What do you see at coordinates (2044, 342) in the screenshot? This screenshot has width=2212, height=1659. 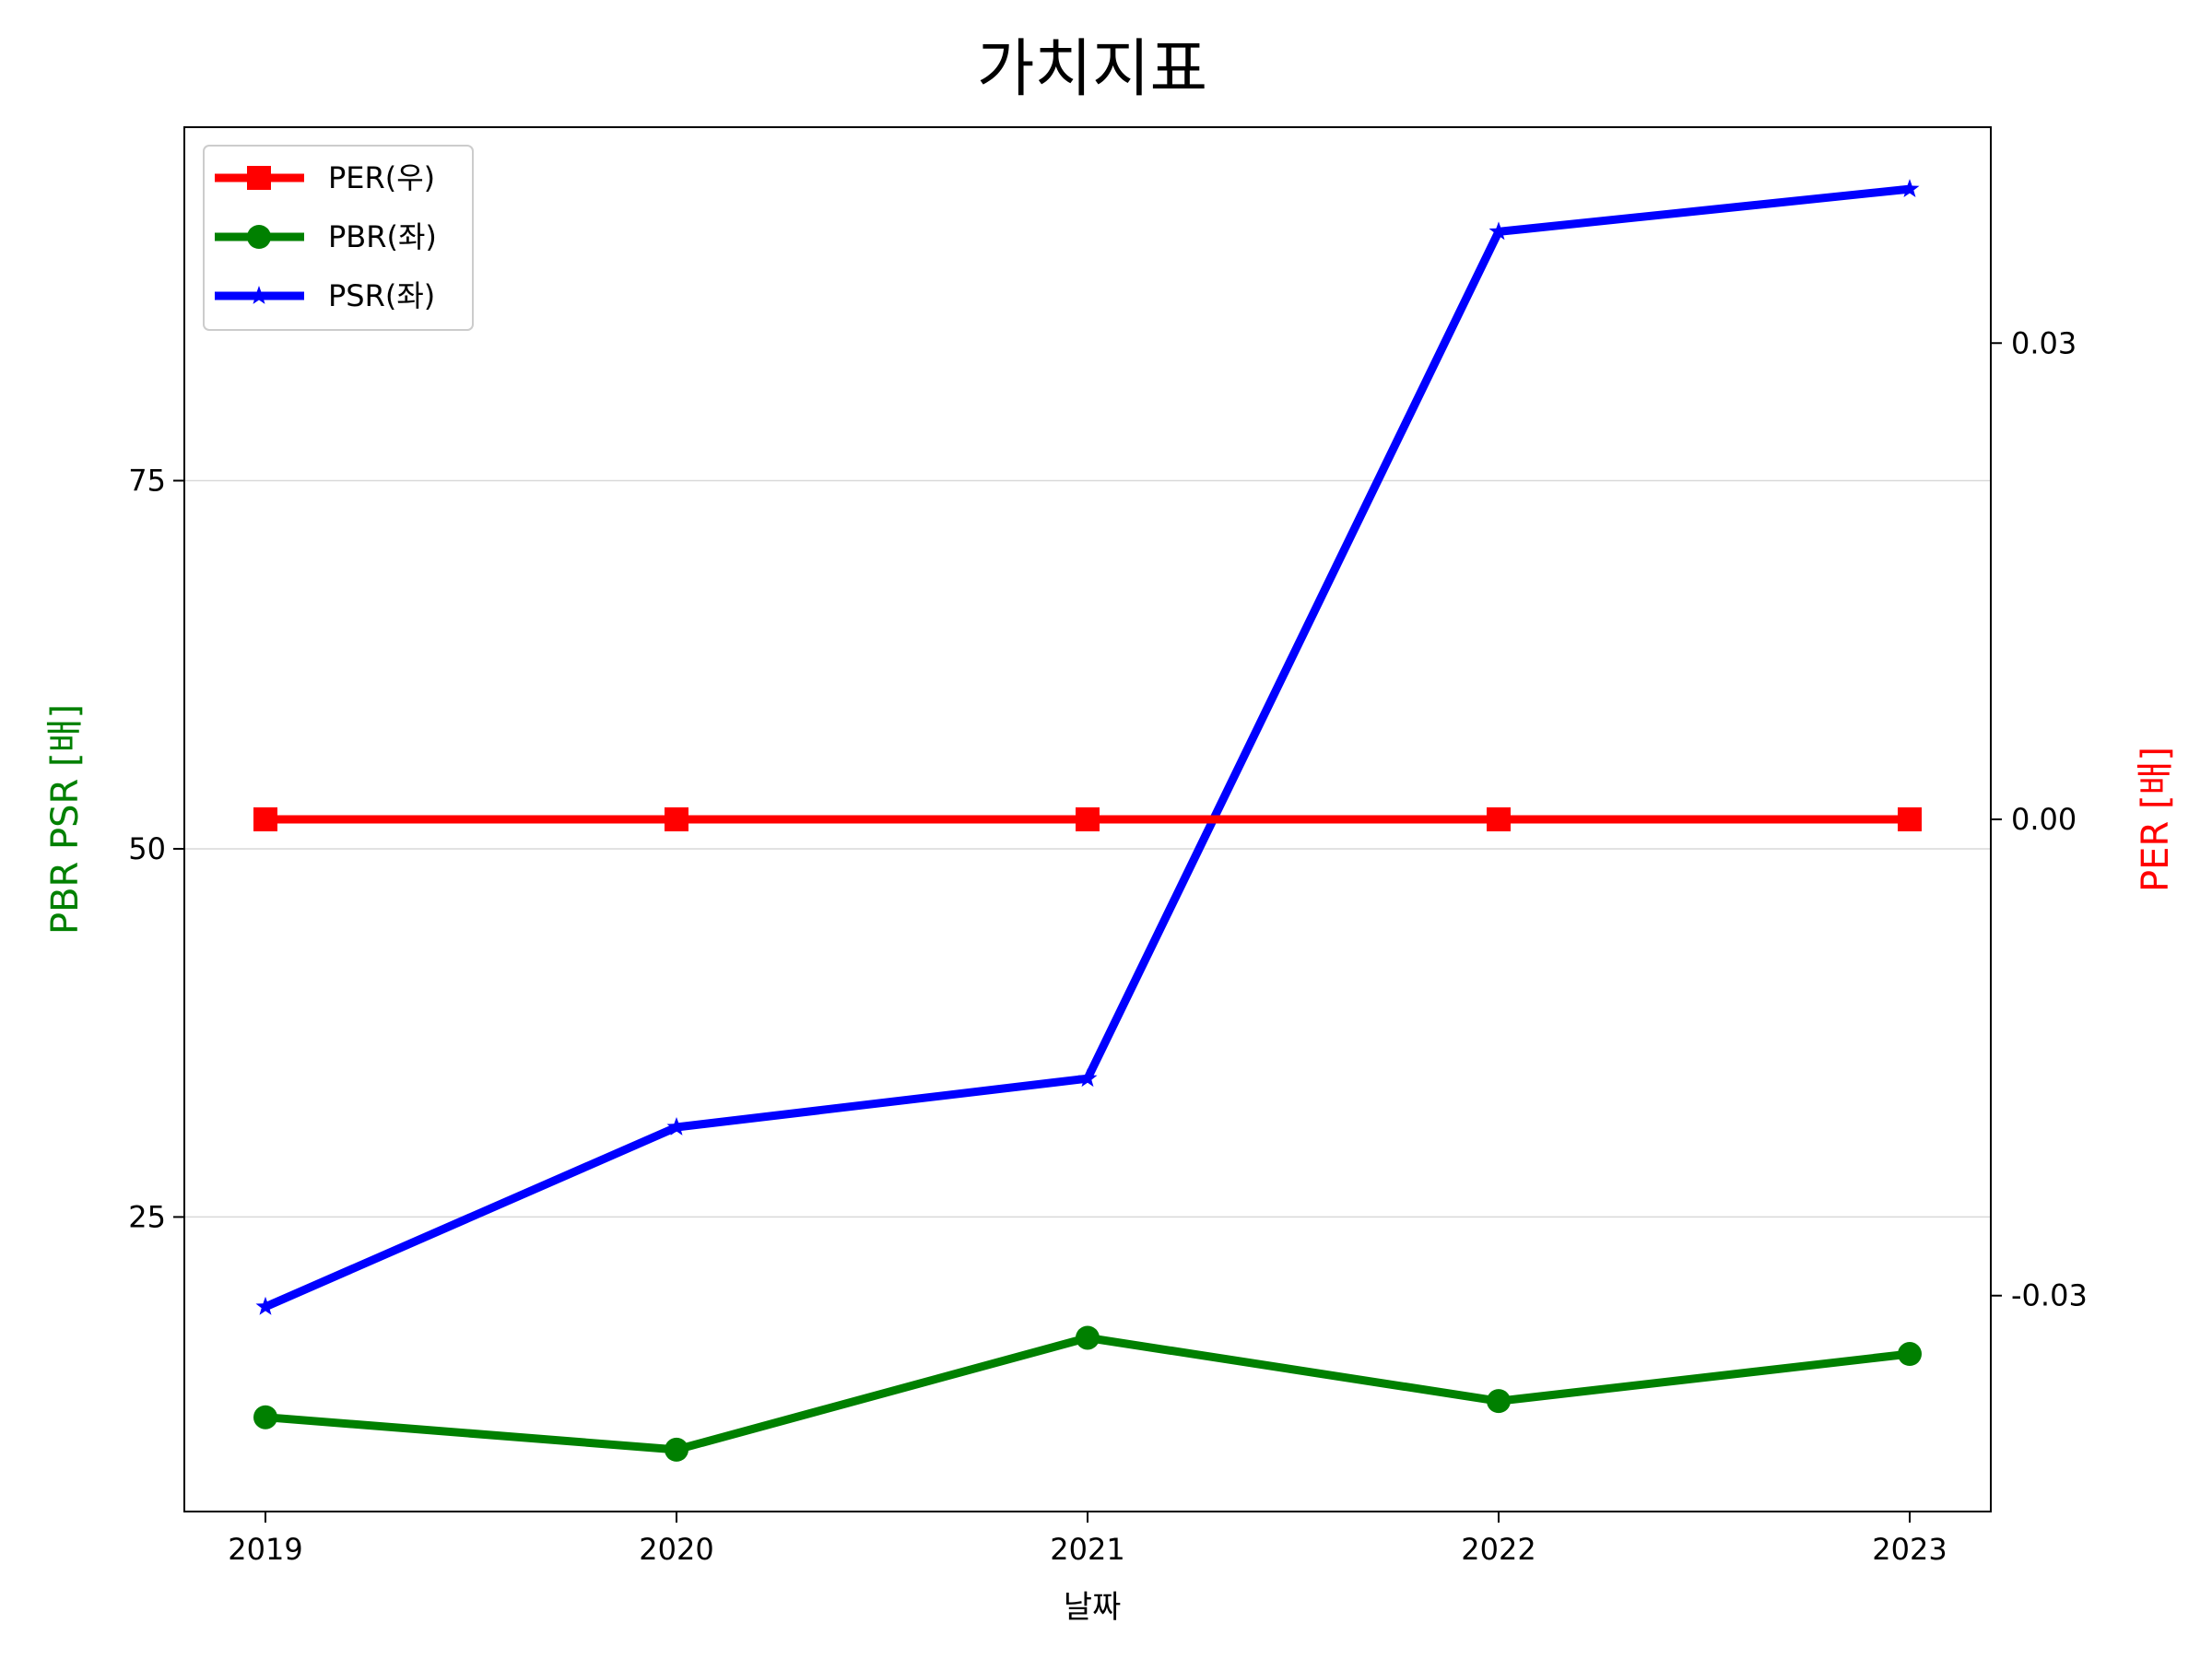 I see `y-right-tick-label: 0.03` at bounding box center [2044, 342].